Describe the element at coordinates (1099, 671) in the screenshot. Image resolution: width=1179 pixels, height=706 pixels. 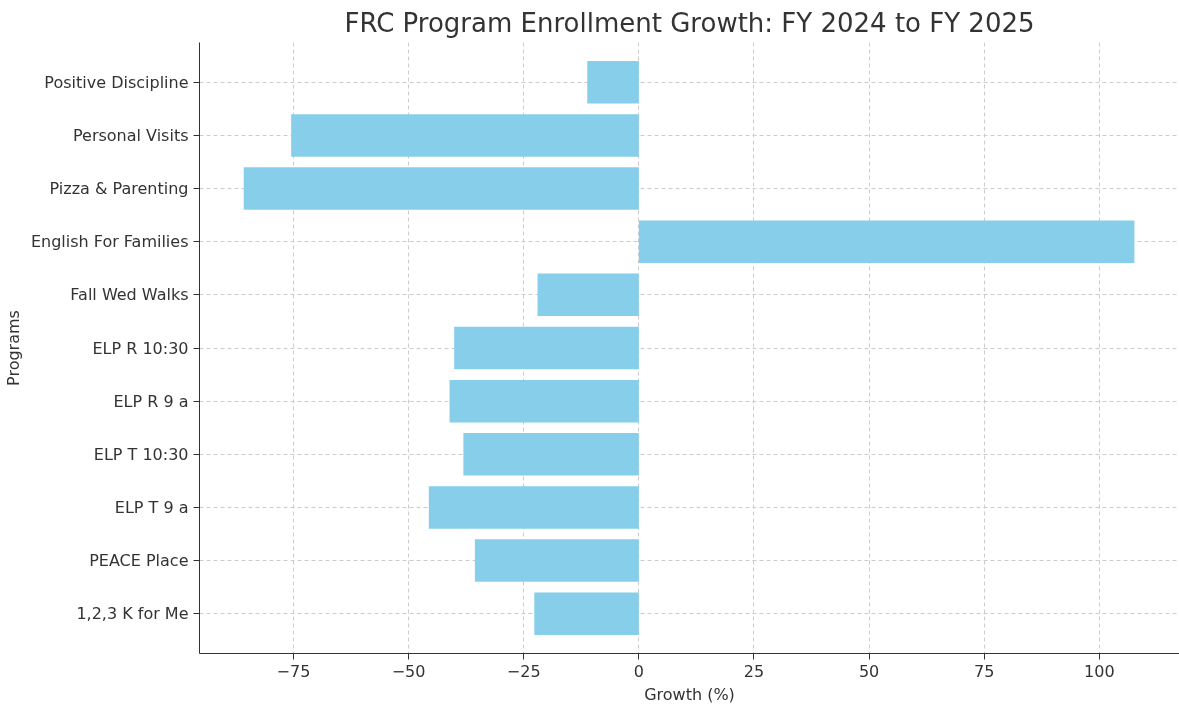
I see `x-tick-label: 100` at that location.